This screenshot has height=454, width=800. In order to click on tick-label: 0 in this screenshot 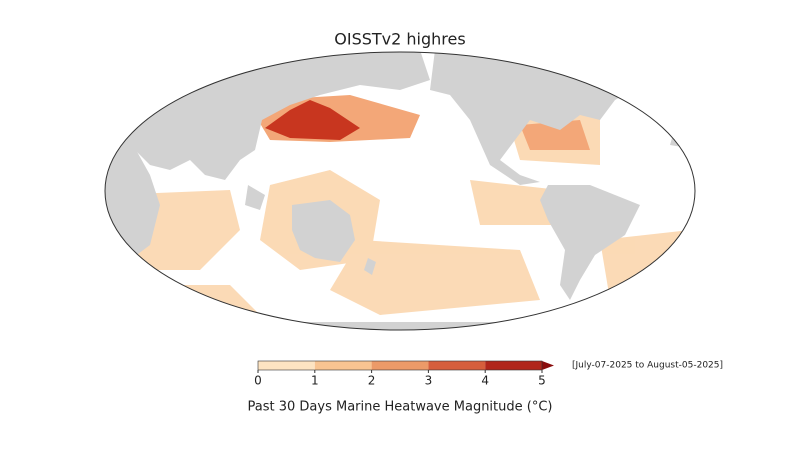, I will do `click(258, 381)`.